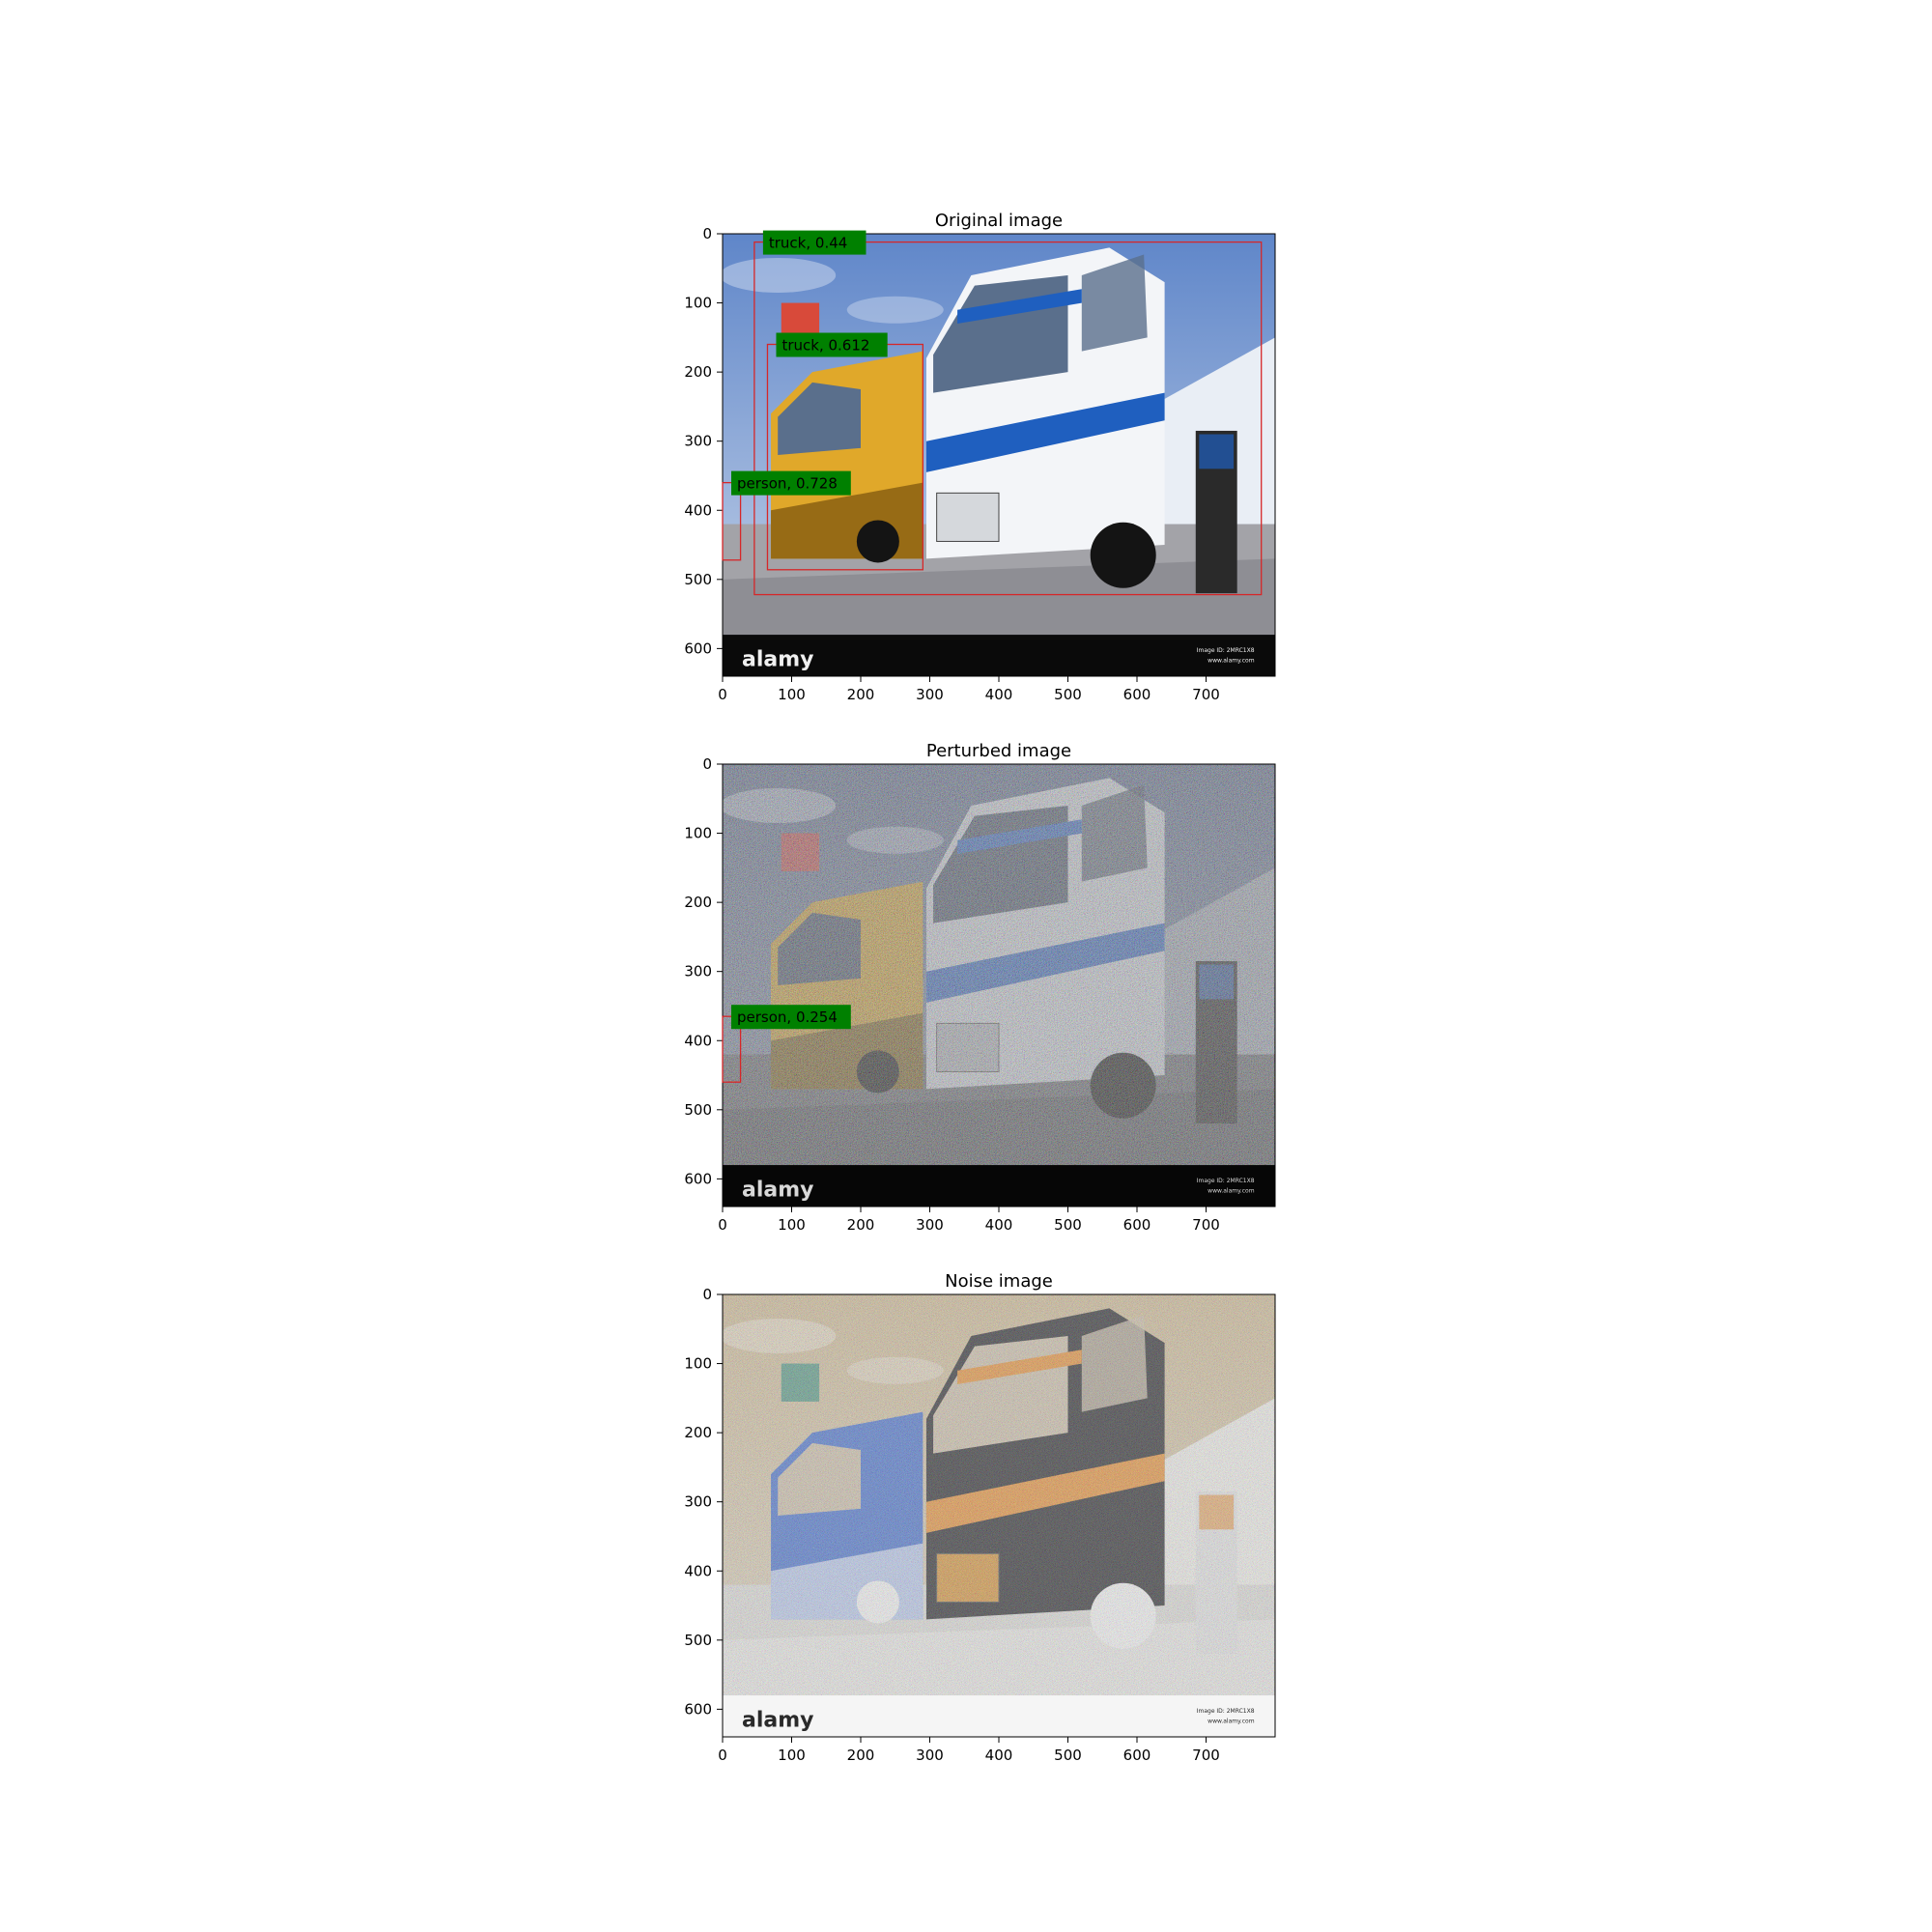  I want to click on detection-label: person, 0.254, so click(787, 1018).